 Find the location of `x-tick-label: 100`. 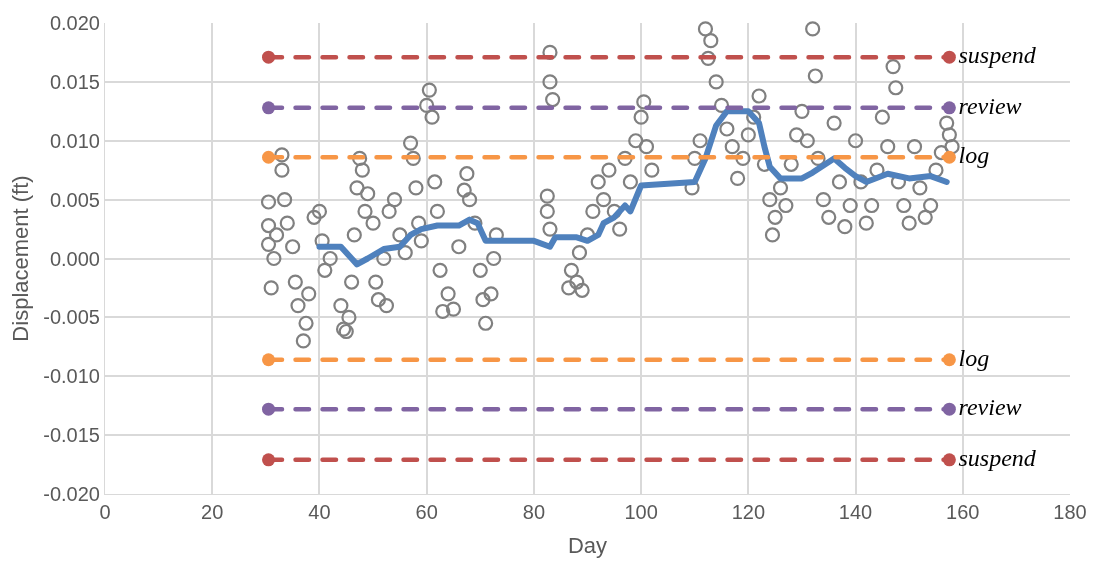

x-tick-label: 100 is located at coordinates (641, 512).